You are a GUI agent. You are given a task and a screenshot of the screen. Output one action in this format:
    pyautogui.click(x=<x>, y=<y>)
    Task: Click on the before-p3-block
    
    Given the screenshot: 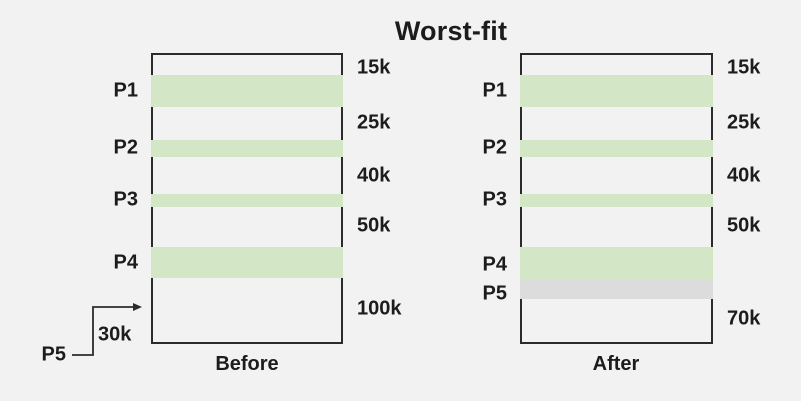 What is the action you would take?
    pyautogui.click(x=247, y=200)
    